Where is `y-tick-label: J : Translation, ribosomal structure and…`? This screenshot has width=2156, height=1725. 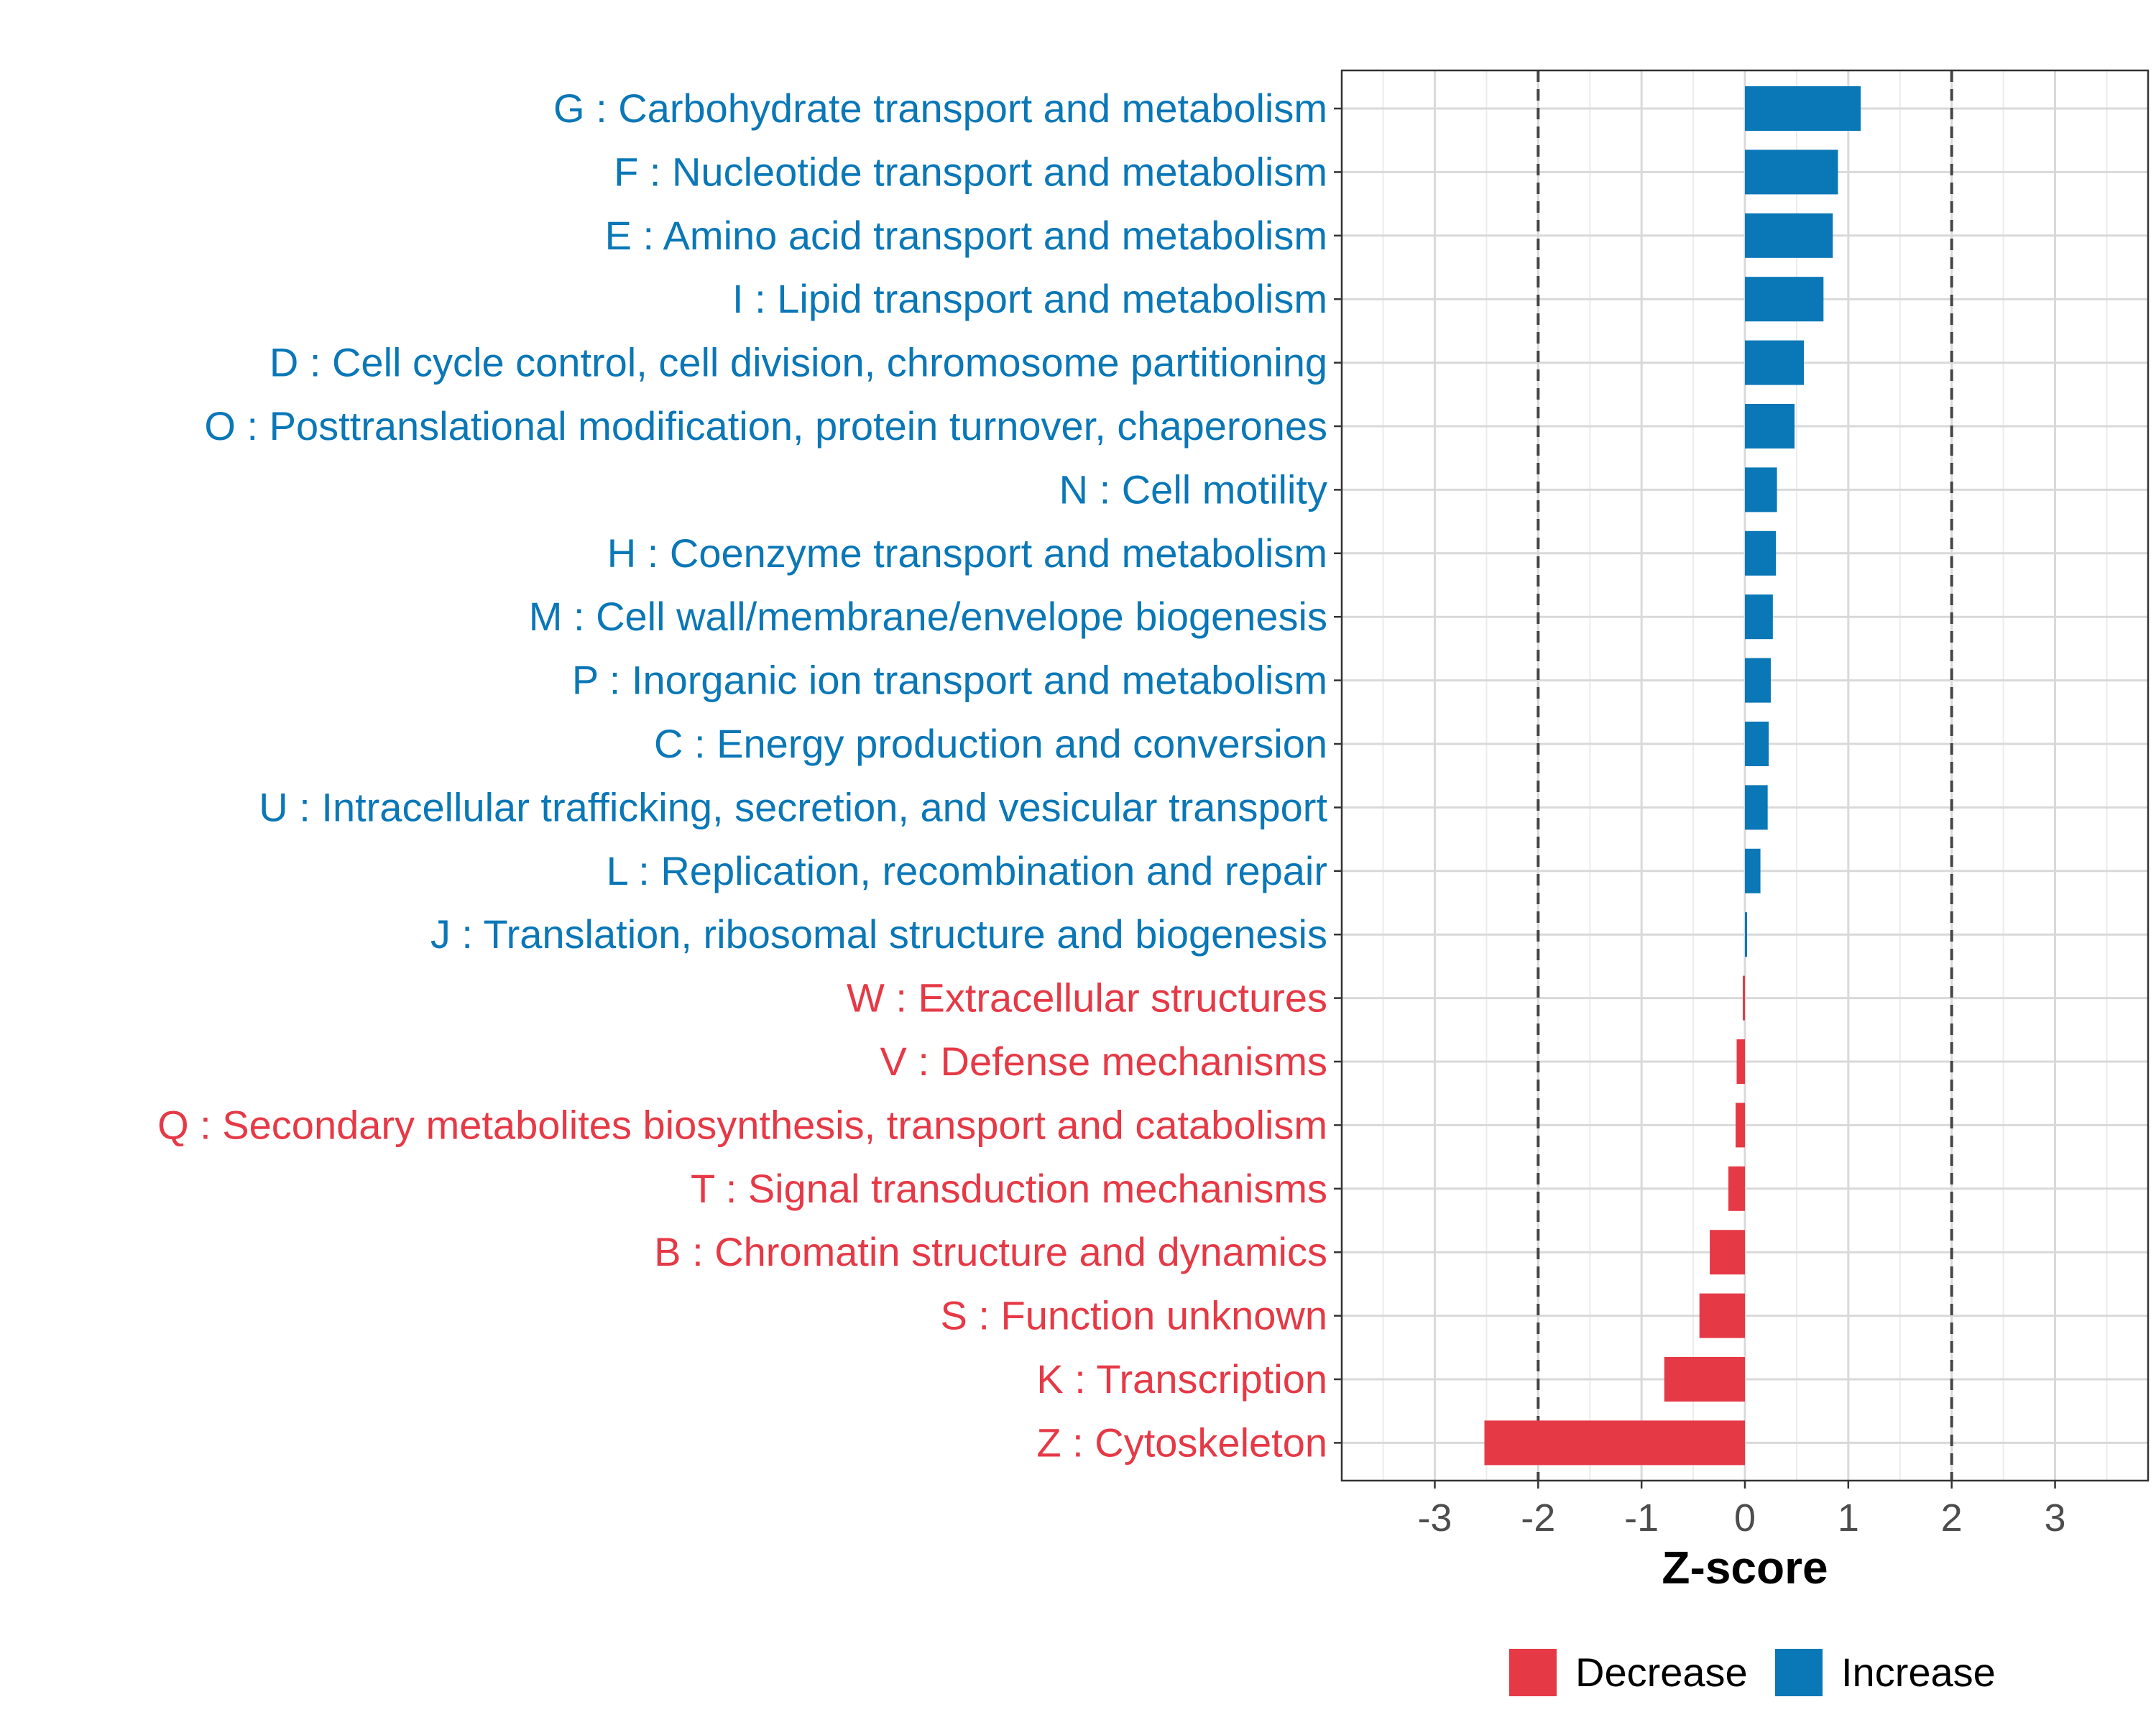
y-tick-label: J : Translation, ribosomal structure and… is located at coordinates (878, 934).